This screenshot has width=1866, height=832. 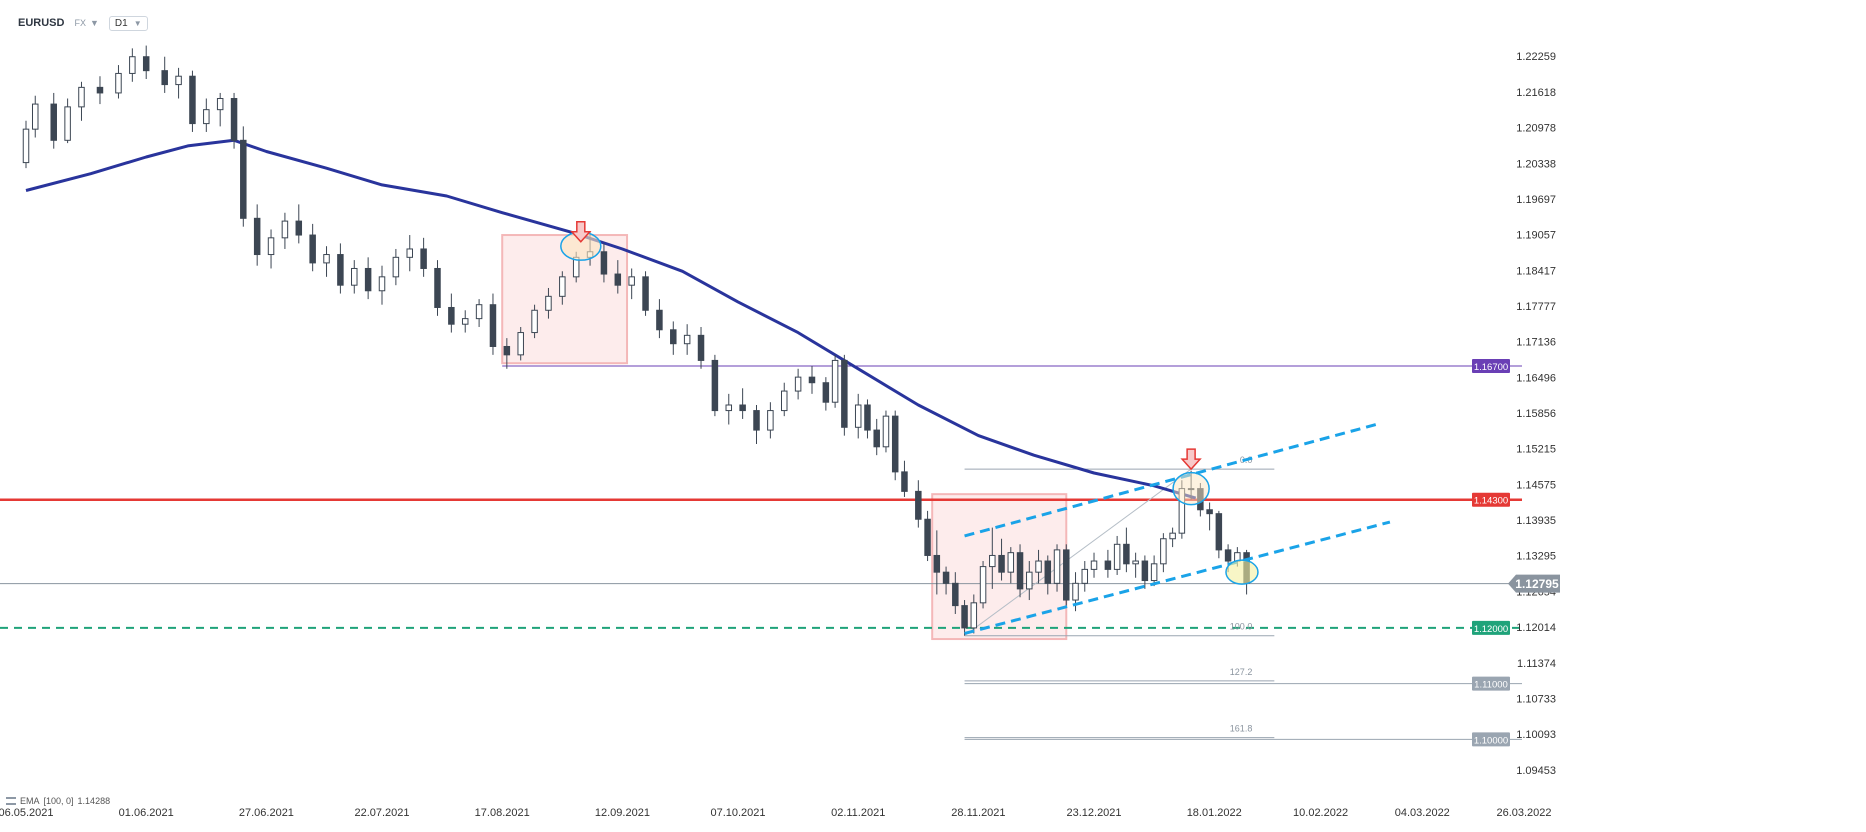 I want to click on x-tick-label: 17.08.2021, so click(x=502, y=813).